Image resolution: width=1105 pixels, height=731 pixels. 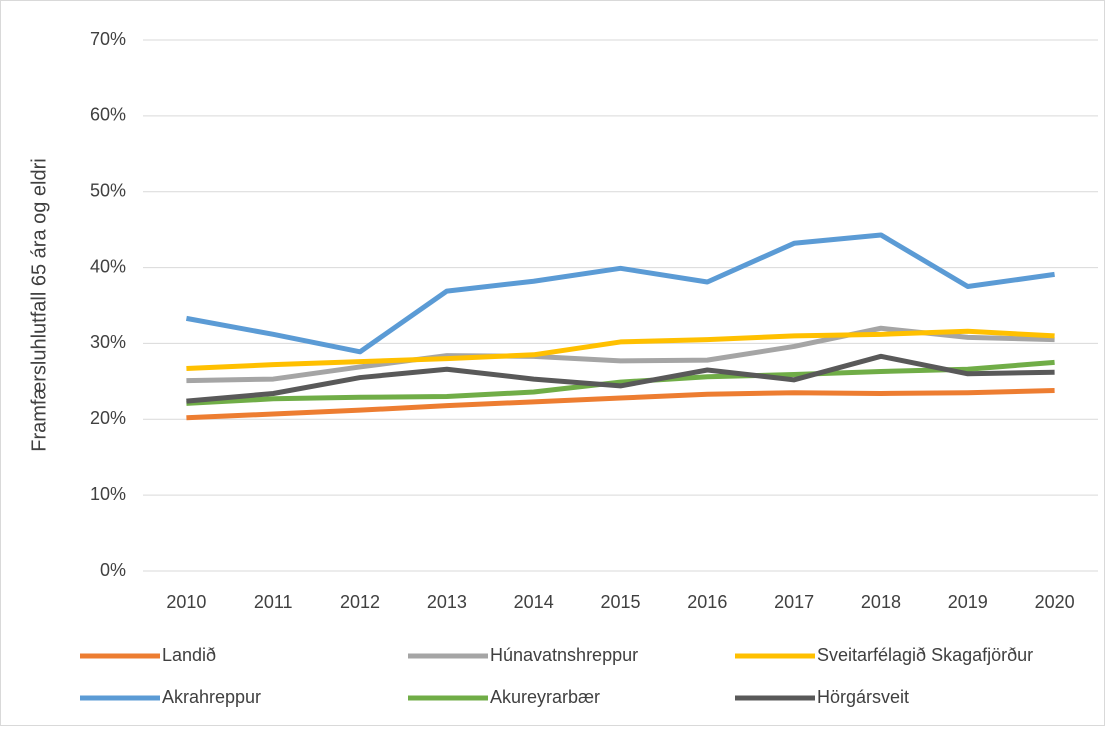 I want to click on y-tick-label: 20%, so click(x=108, y=418).